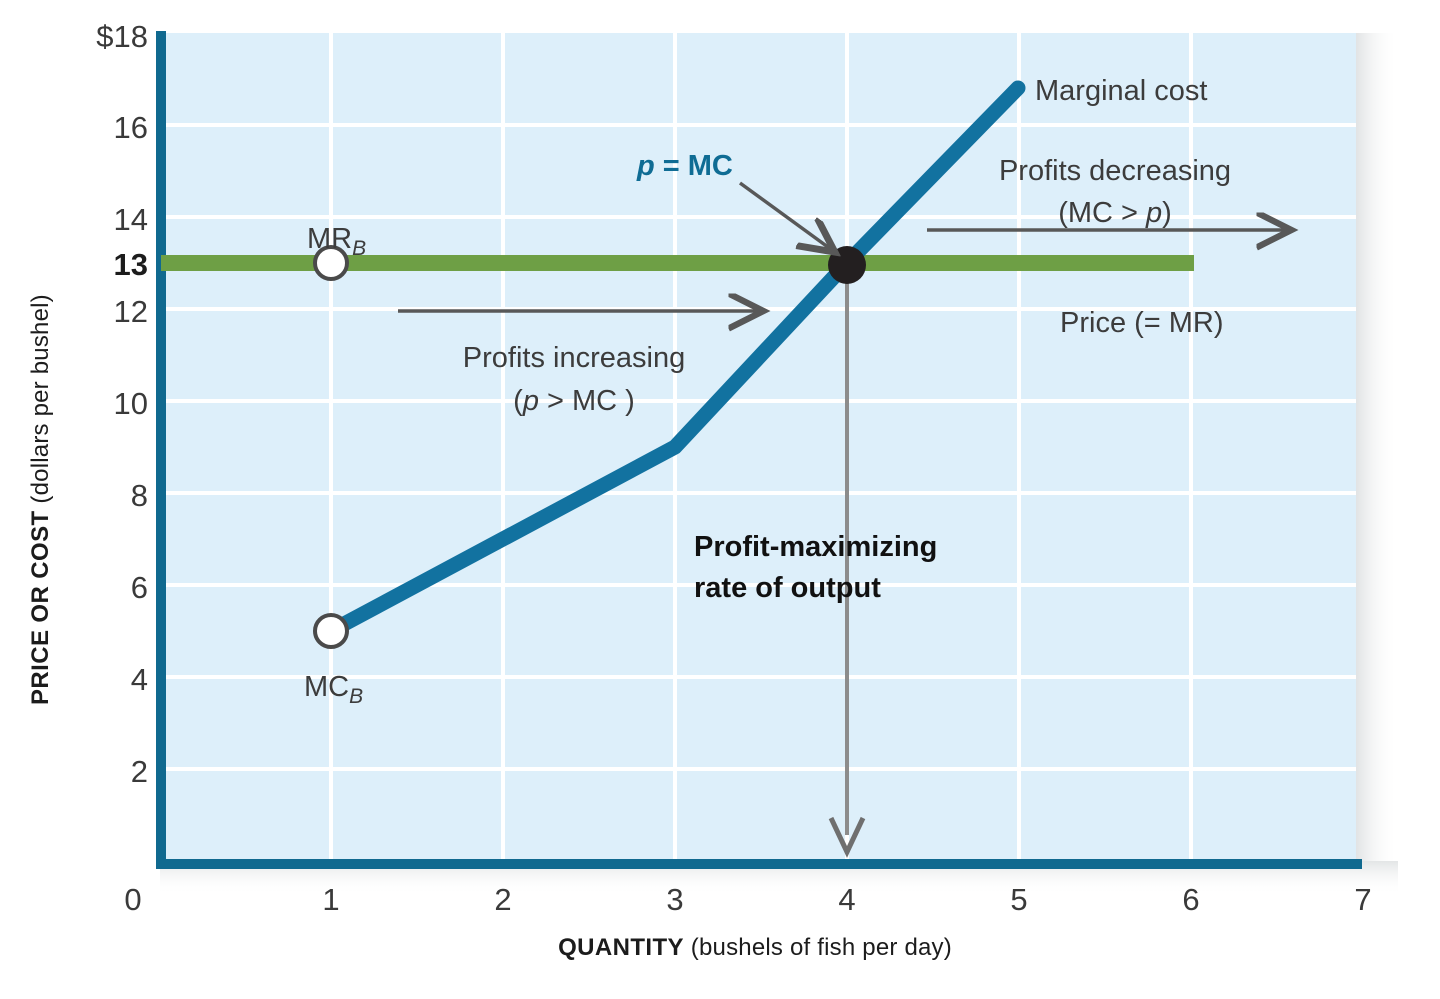 This screenshot has width=1440, height=999. What do you see at coordinates (40, 402) in the screenshot?
I see `y-axis-title-rest: (dollars per bushel)` at bounding box center [40, 402].